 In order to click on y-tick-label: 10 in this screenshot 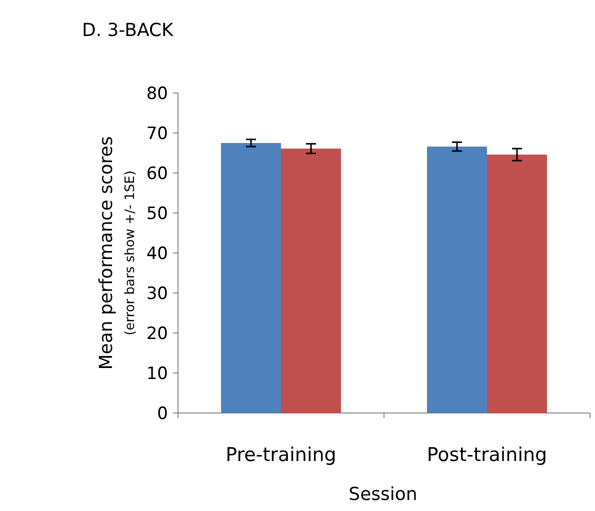, I will do `click(157, 374)`.